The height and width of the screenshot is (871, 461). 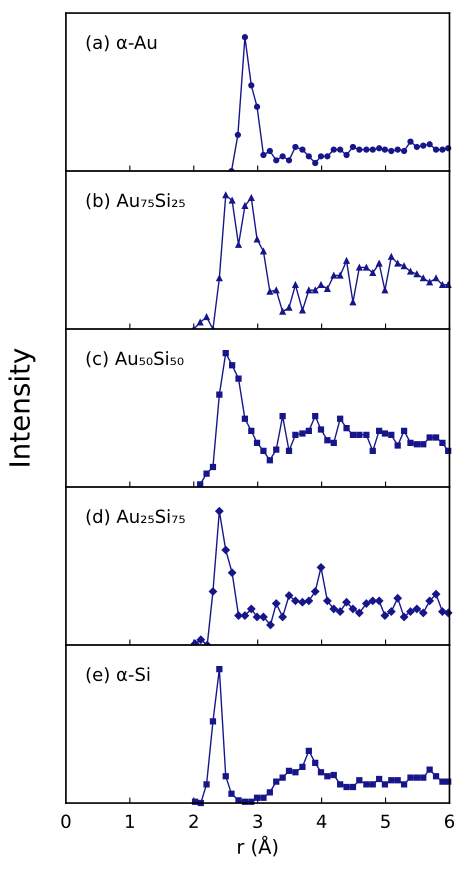 I want to click on x-axis-title: r (Å), so click(x=258, y=846).